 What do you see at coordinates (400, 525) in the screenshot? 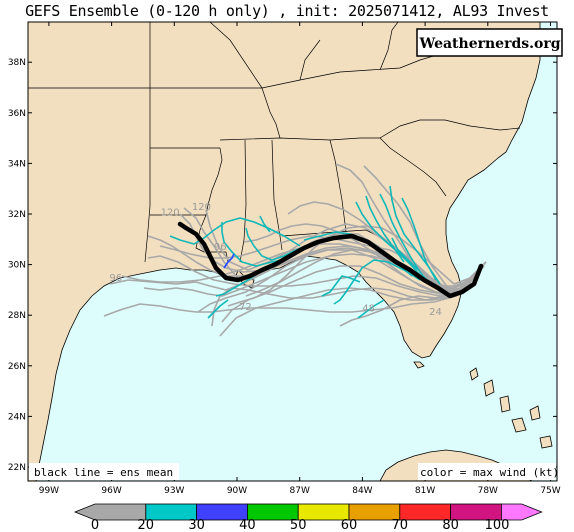
I see `colorbar-tick: 70` at bounding box center [400, 525].